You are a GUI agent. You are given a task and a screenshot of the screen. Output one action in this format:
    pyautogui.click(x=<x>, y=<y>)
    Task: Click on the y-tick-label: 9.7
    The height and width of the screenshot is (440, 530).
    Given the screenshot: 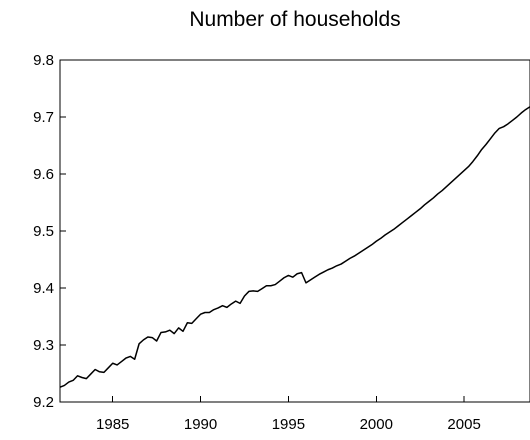 What is the action you would take?
    pyautogui.click(x=43, y=117)
    